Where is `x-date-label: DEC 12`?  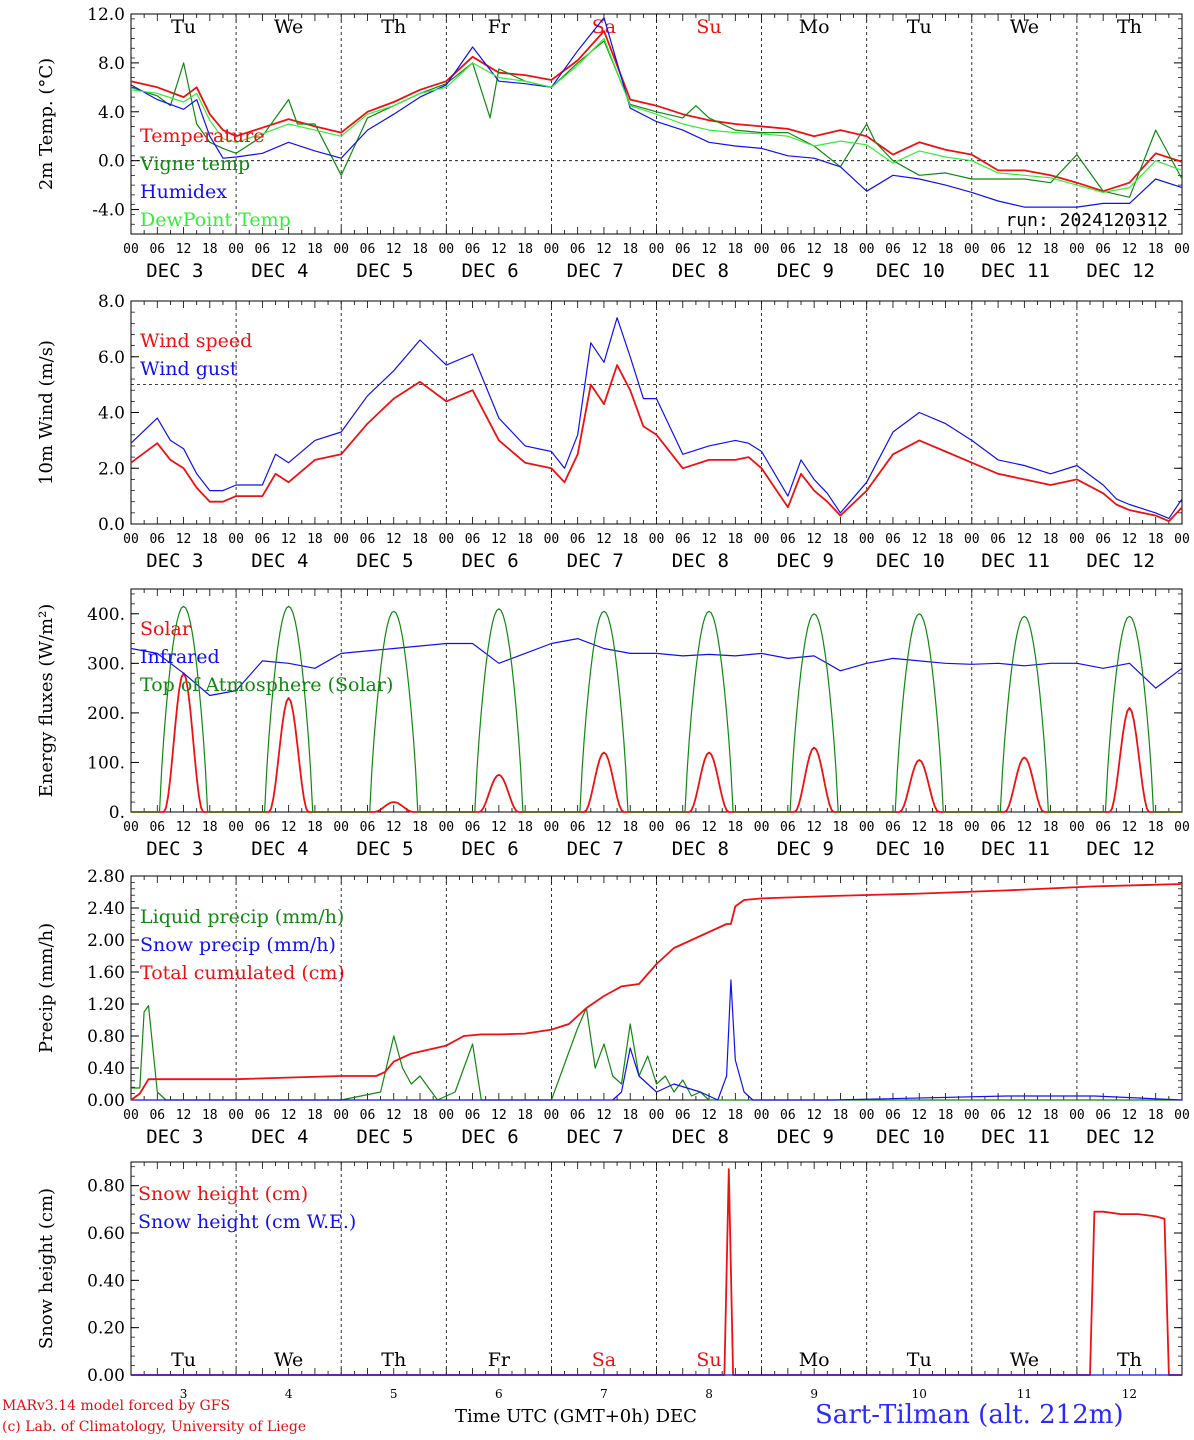 x-date-label: DEC 12 is located at coordinates (1120, 1137).